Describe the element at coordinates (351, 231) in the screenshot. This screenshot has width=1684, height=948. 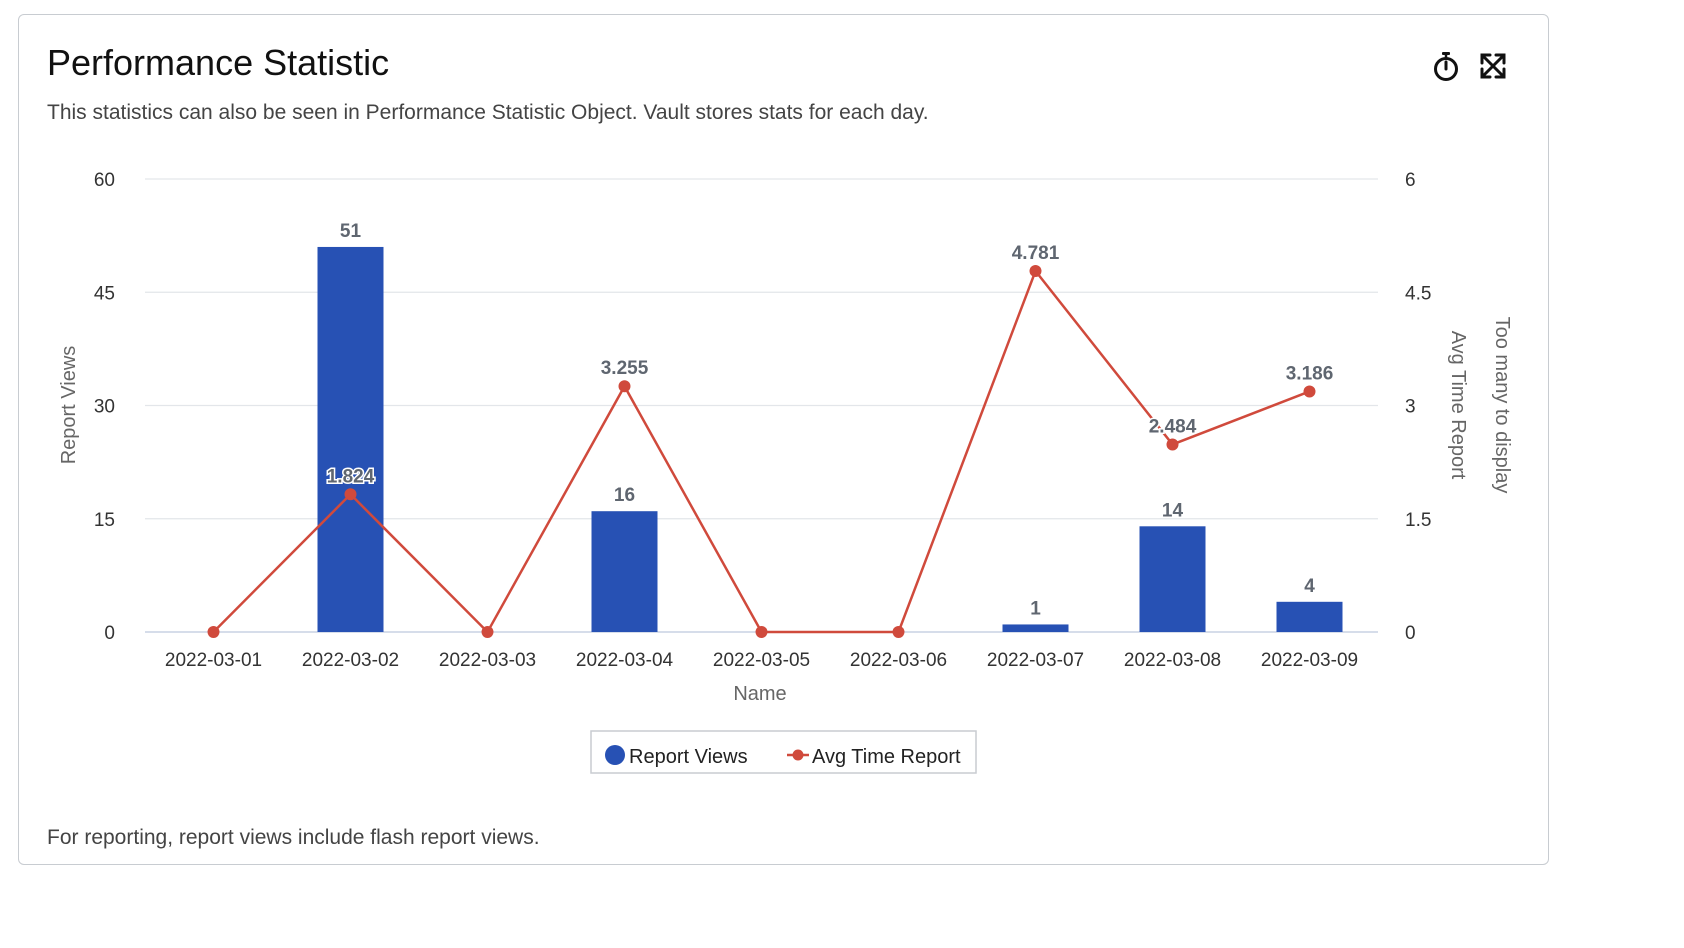
I see `bar-data-label: 51` at that location.